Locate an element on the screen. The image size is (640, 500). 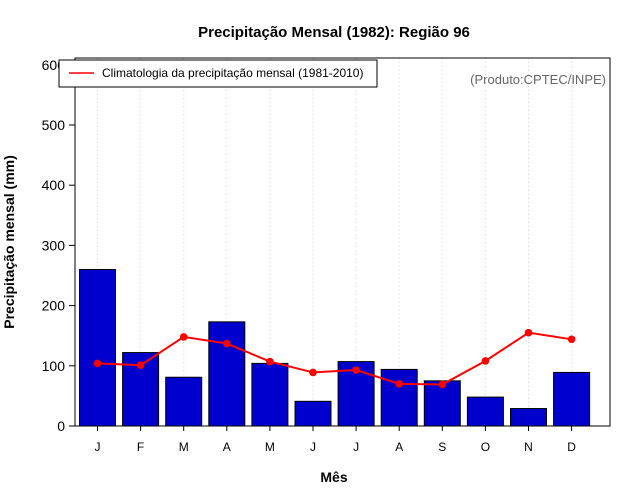
climatology-line is located at coordinates (334, 358).